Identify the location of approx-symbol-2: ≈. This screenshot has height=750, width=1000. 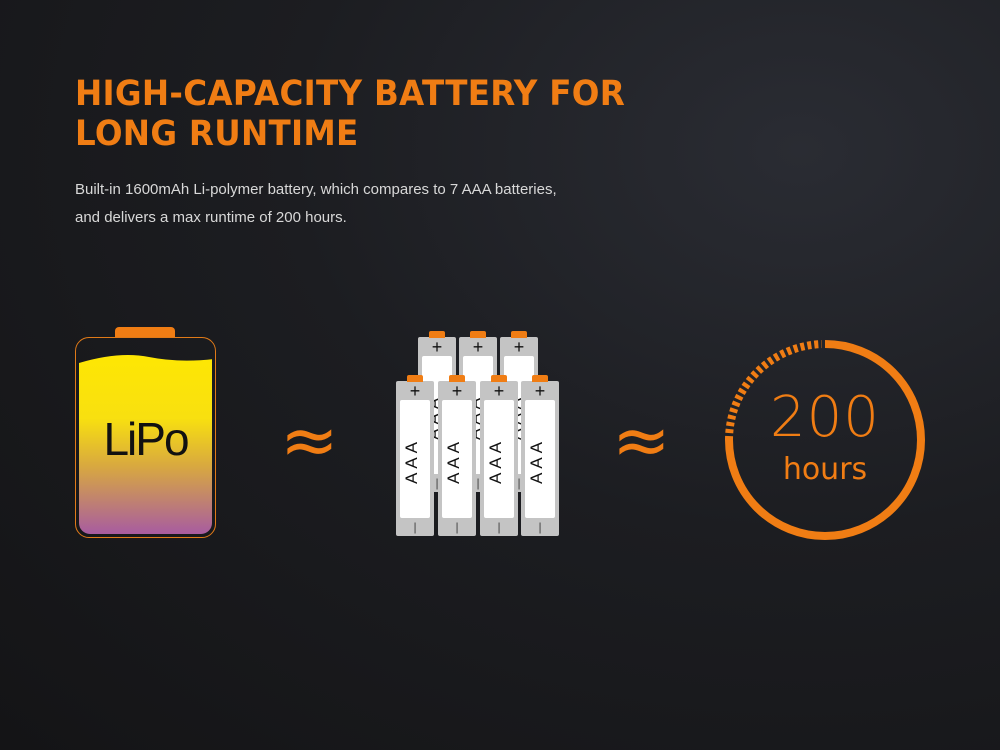
(641, 440).